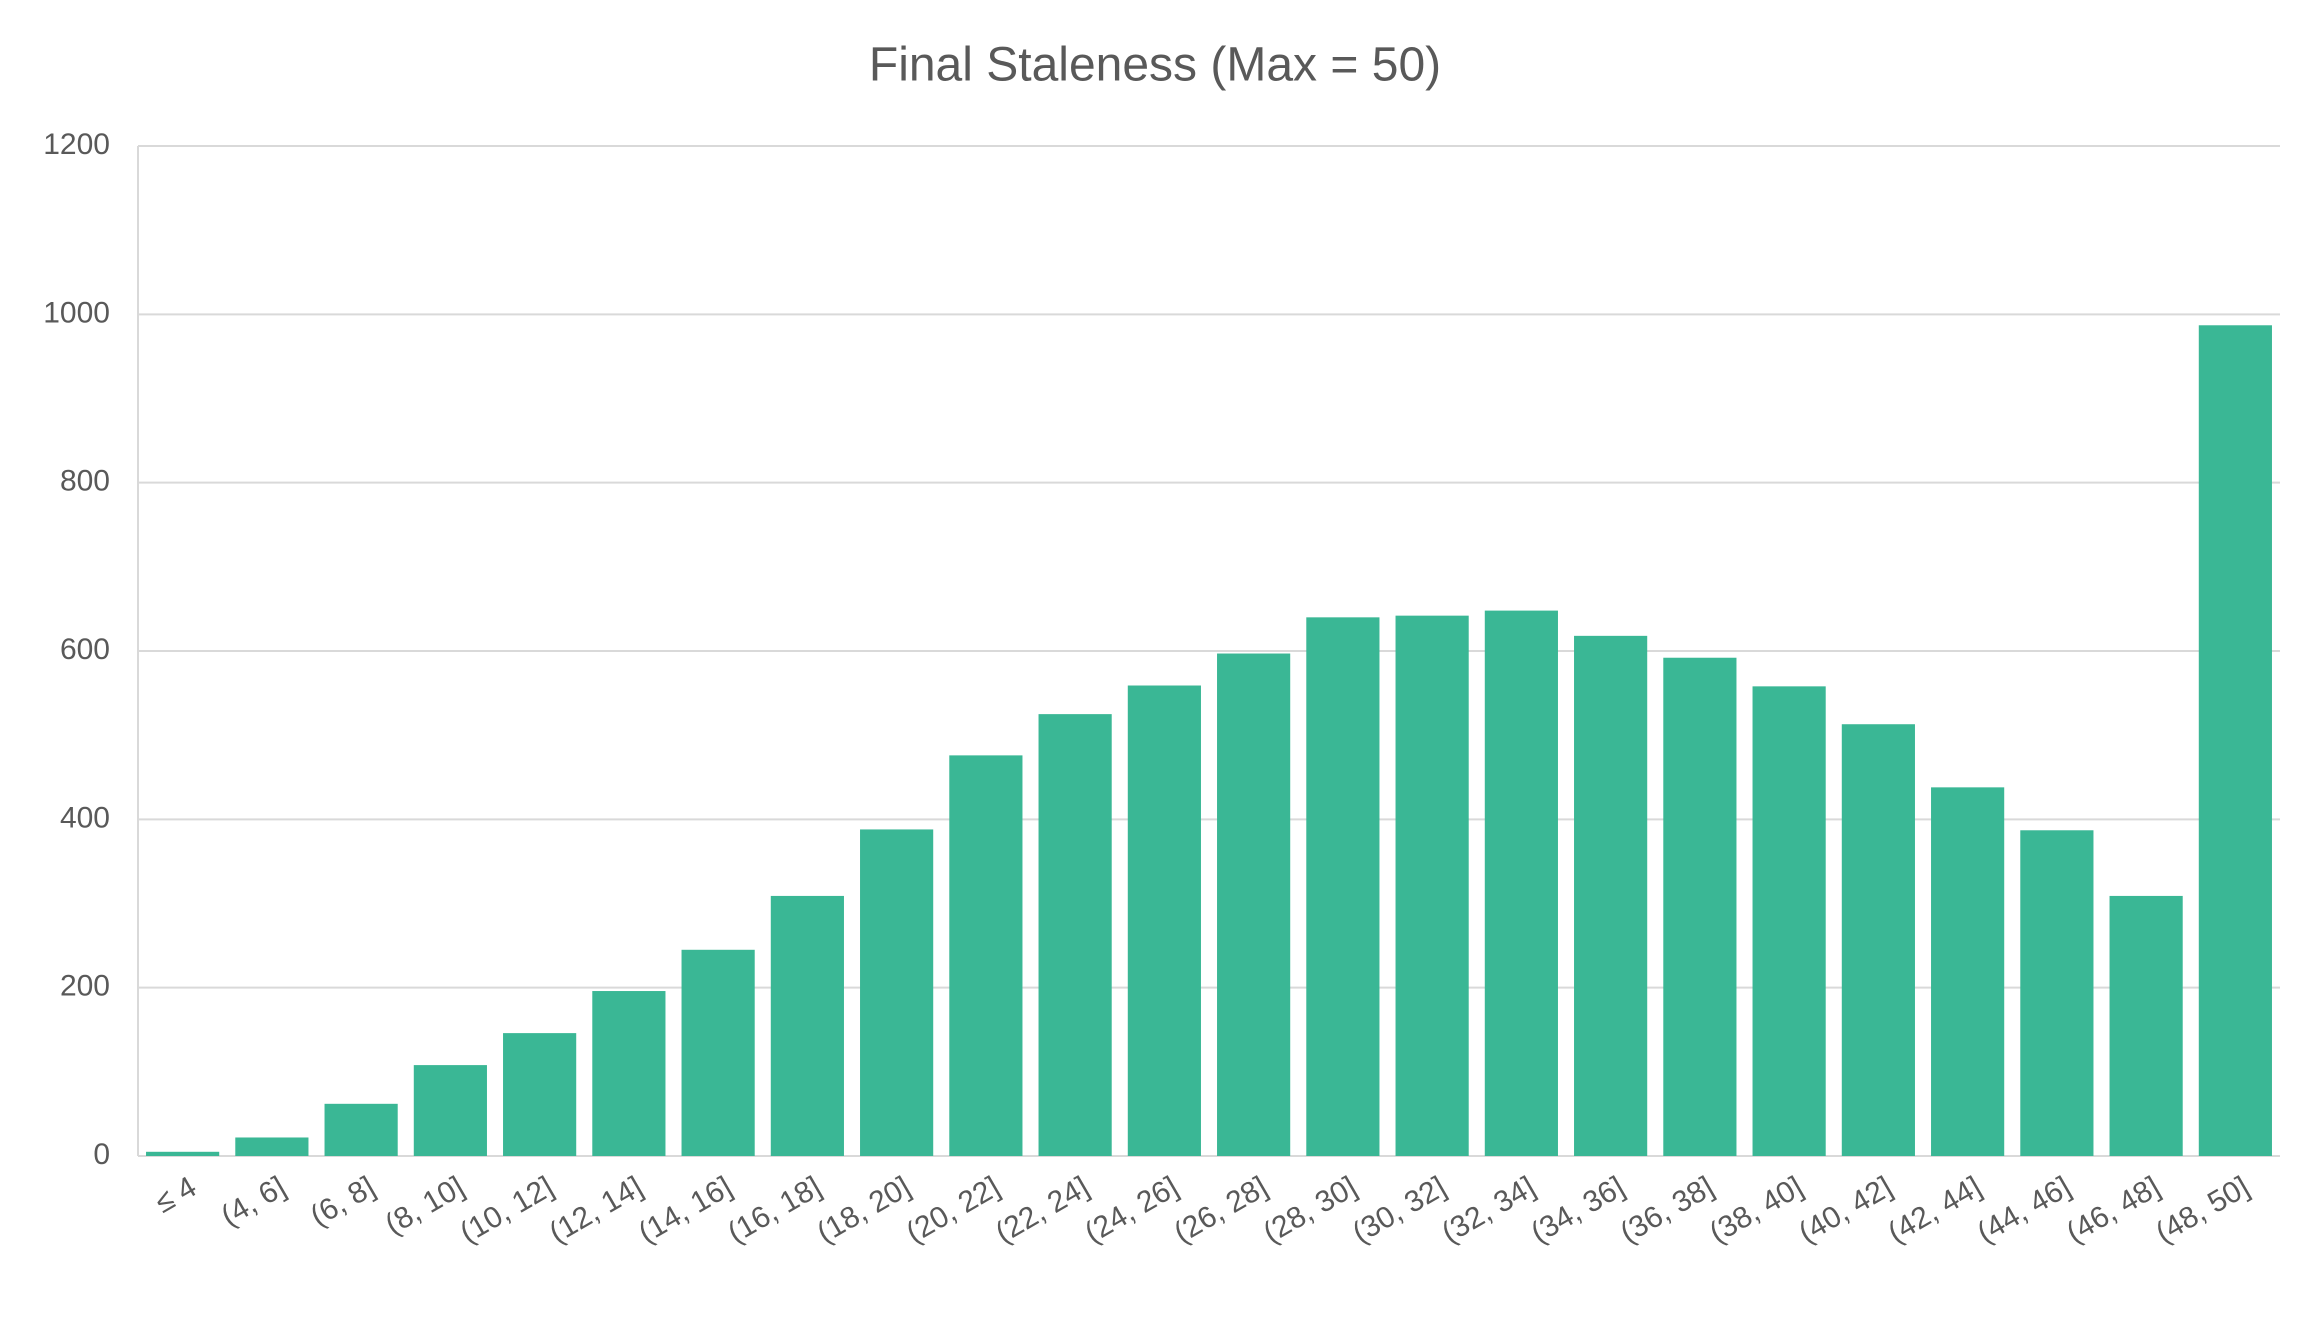 The image size is (2310, 1321). I want to click on x-tick-label: (24, 26], so click(1131, 1209).